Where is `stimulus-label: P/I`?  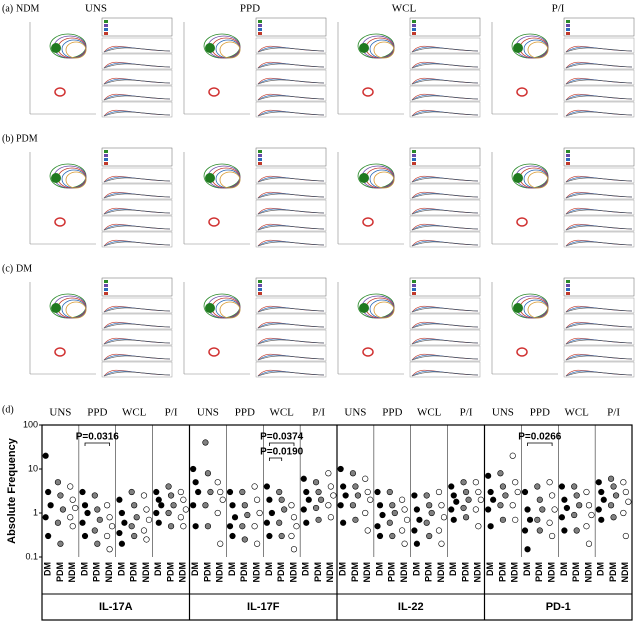
stimulus-label: P/I is located at coordinates (613, 413).